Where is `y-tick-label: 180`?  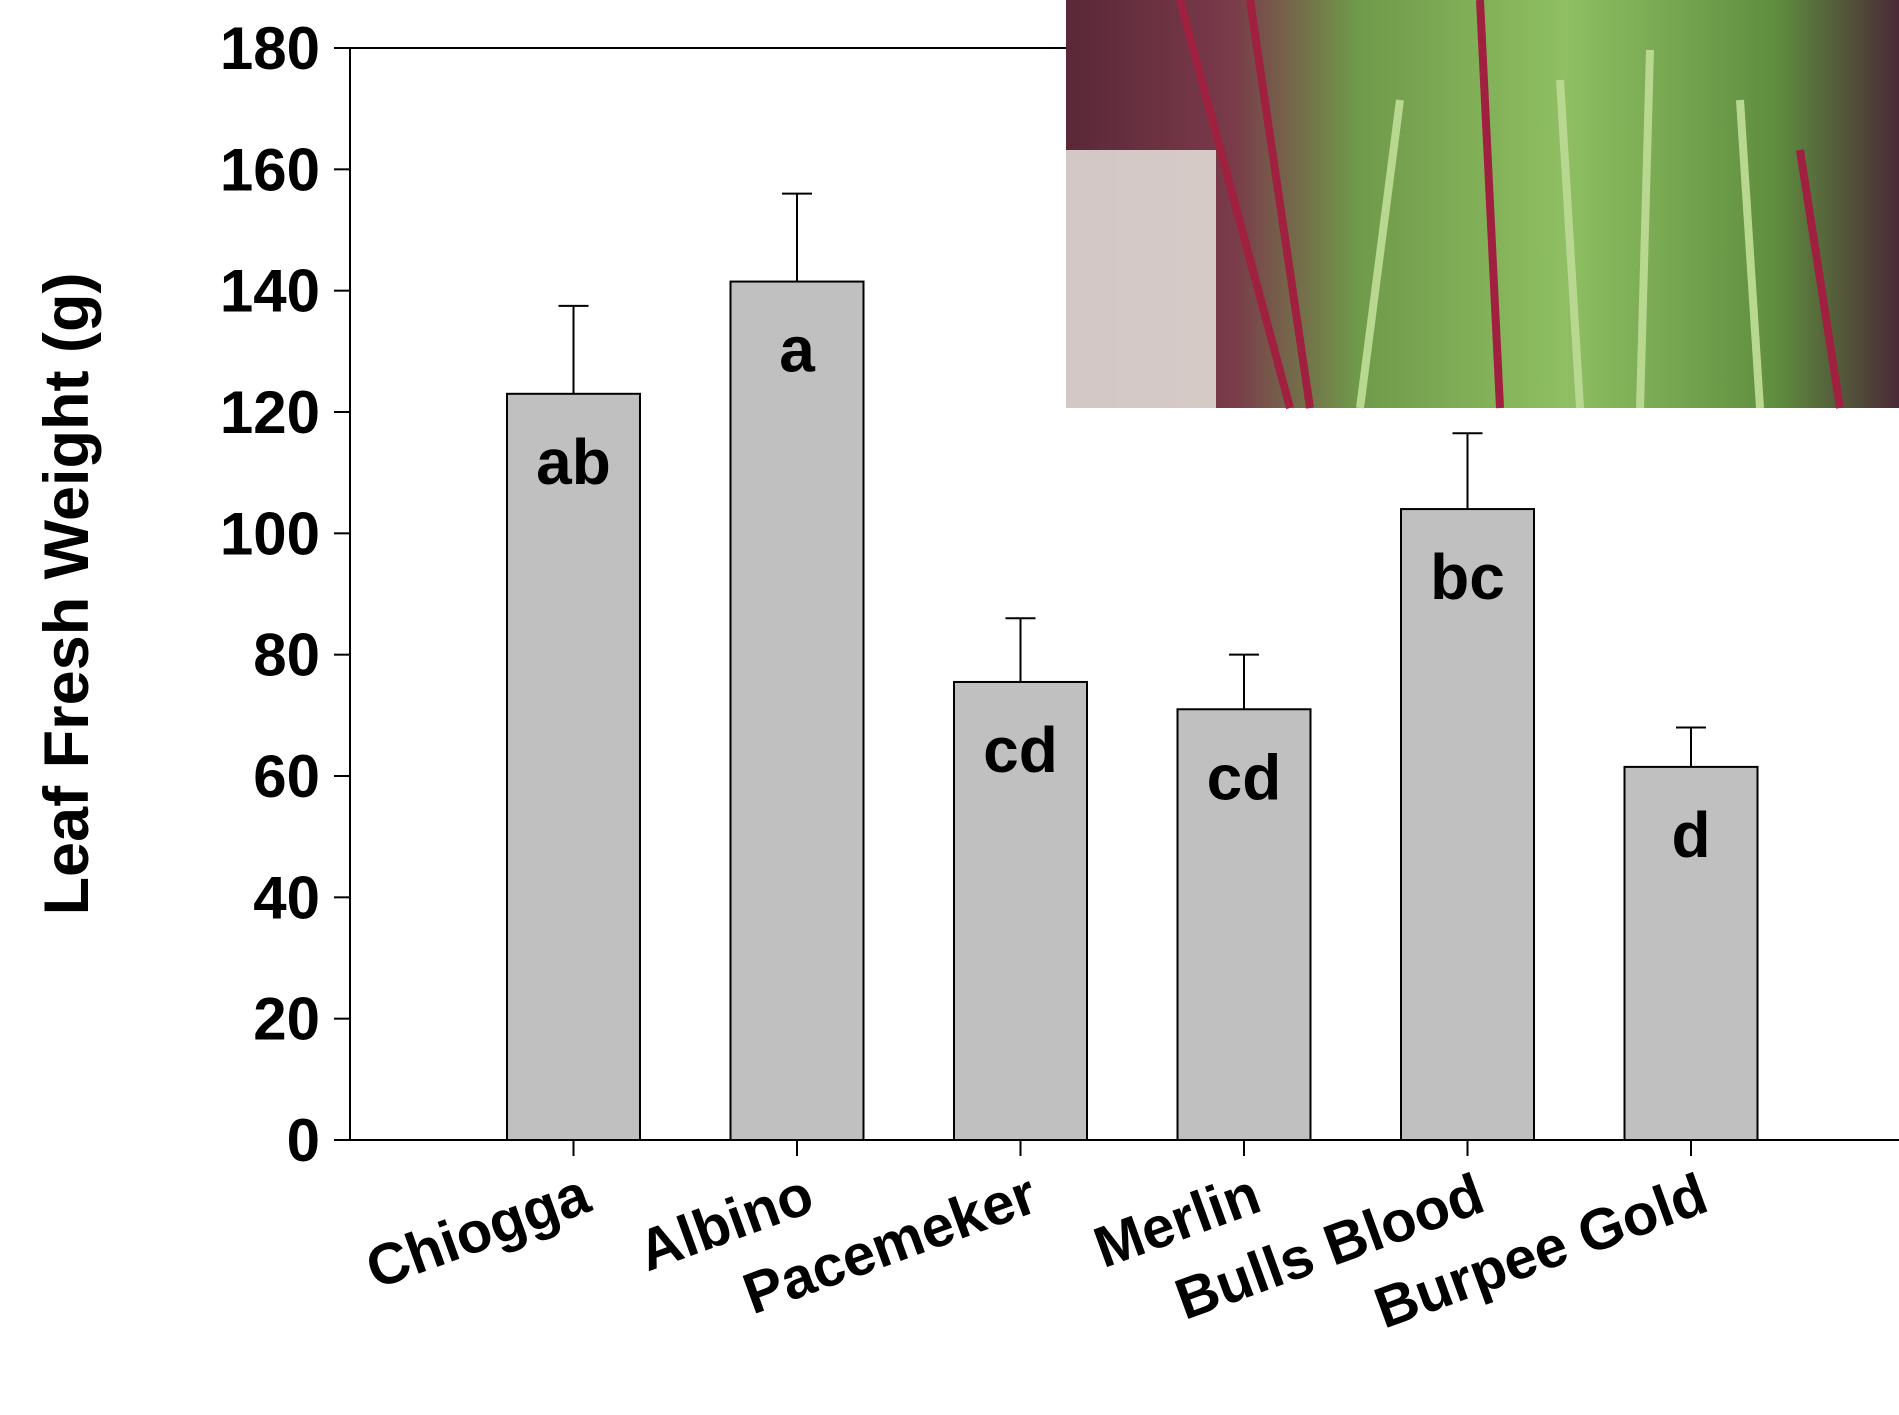
y-tick-label: 180 is located at coordinates (270, 48).